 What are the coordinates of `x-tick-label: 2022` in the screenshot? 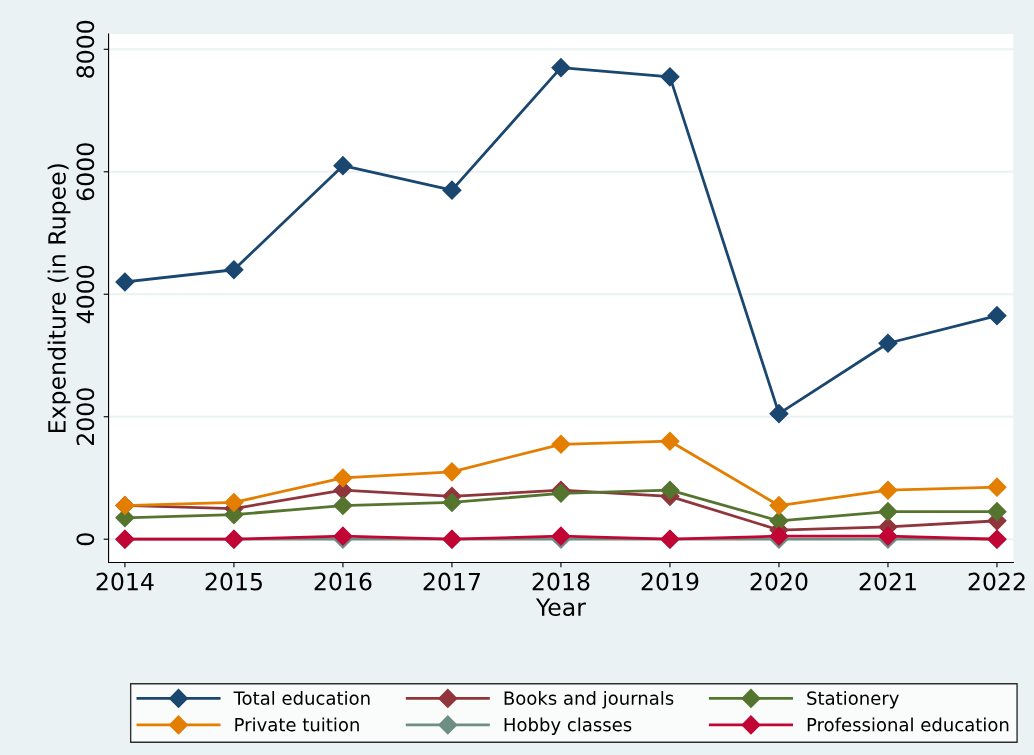 It's located at (996, 581).